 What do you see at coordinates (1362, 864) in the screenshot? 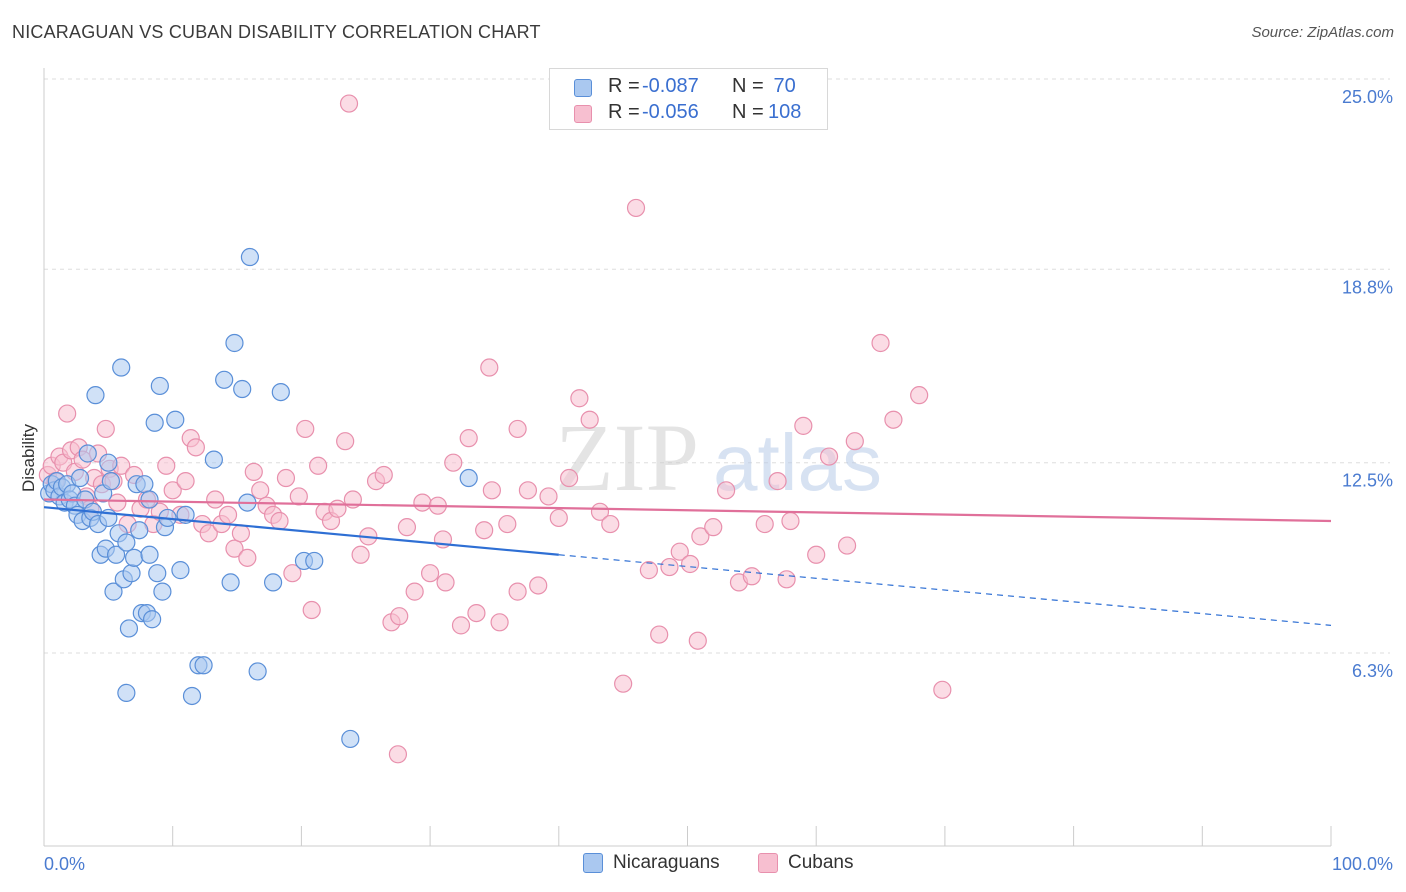
I see `x-tick-label-right: 100.0%` at bounding box center [1362, 864].